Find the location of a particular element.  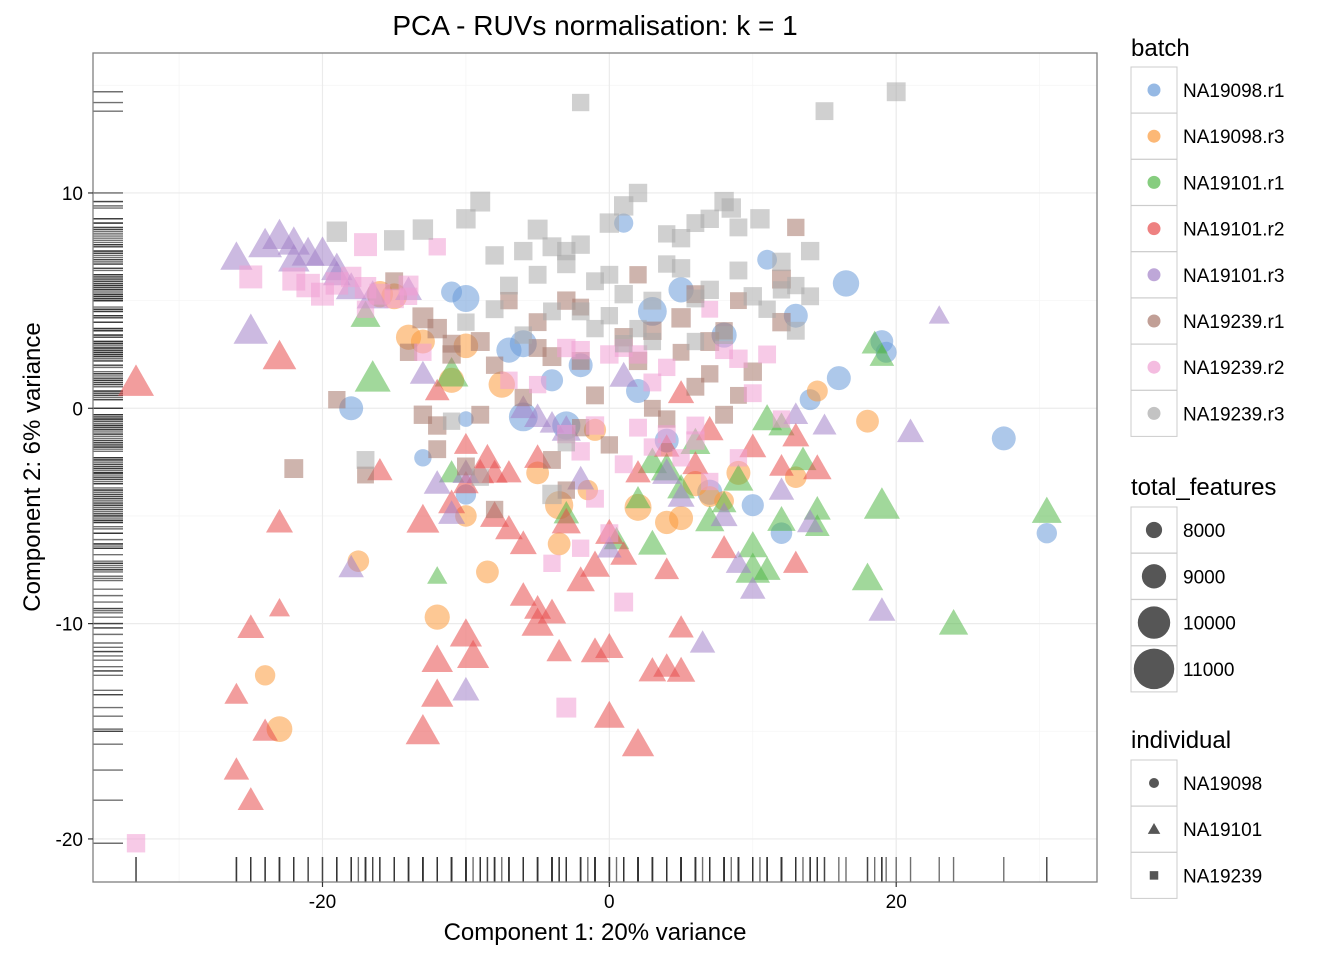

legend-batch-label: NA19101.r3 is located at coordinates (1233, 276).